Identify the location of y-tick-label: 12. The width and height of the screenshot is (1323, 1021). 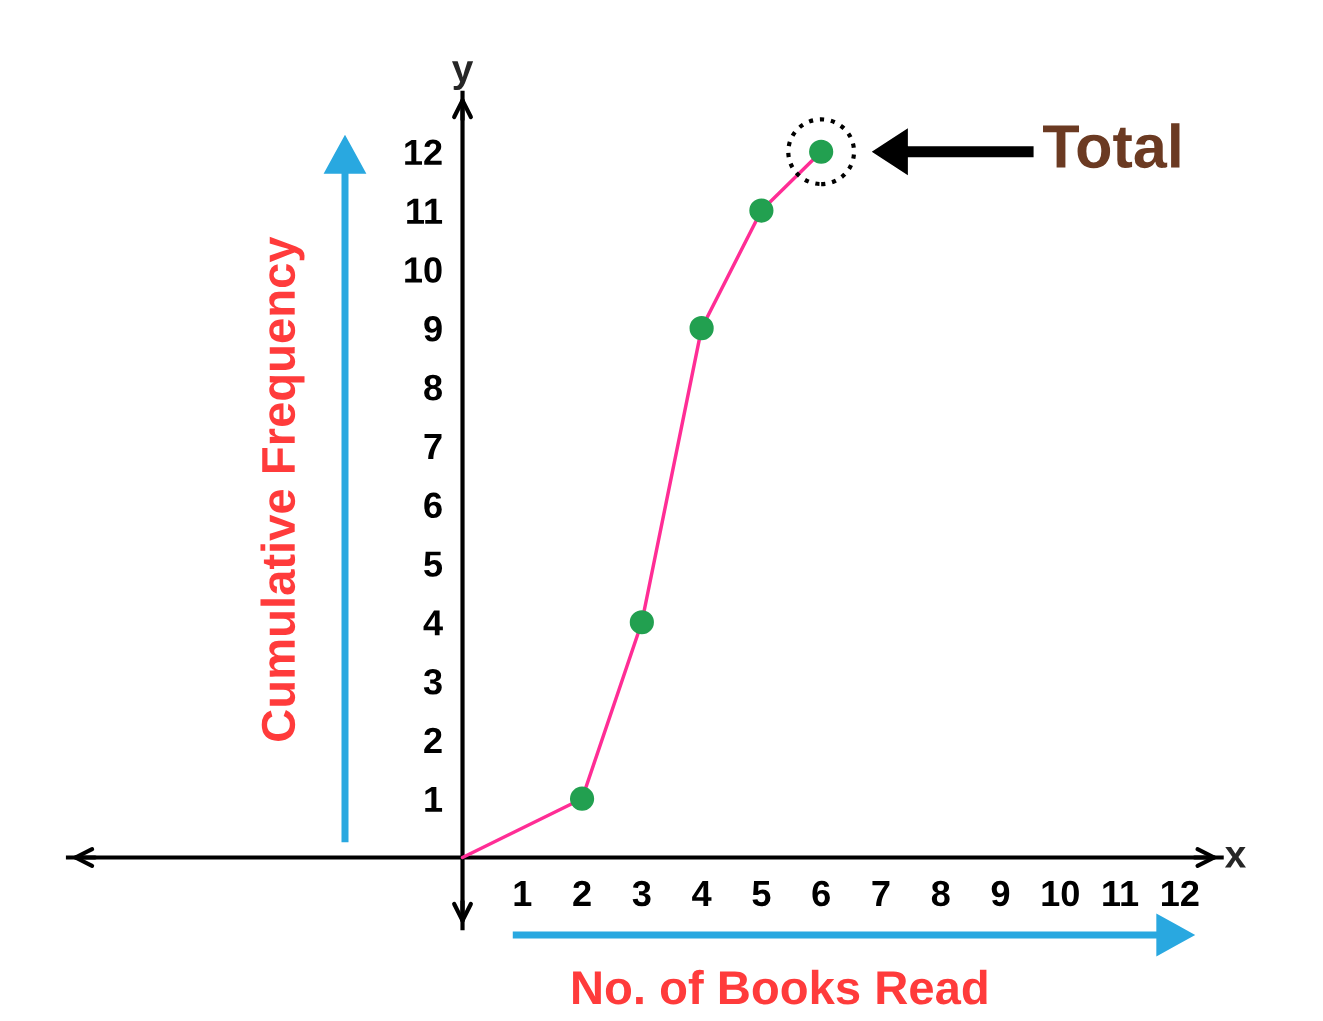
(423, 152).